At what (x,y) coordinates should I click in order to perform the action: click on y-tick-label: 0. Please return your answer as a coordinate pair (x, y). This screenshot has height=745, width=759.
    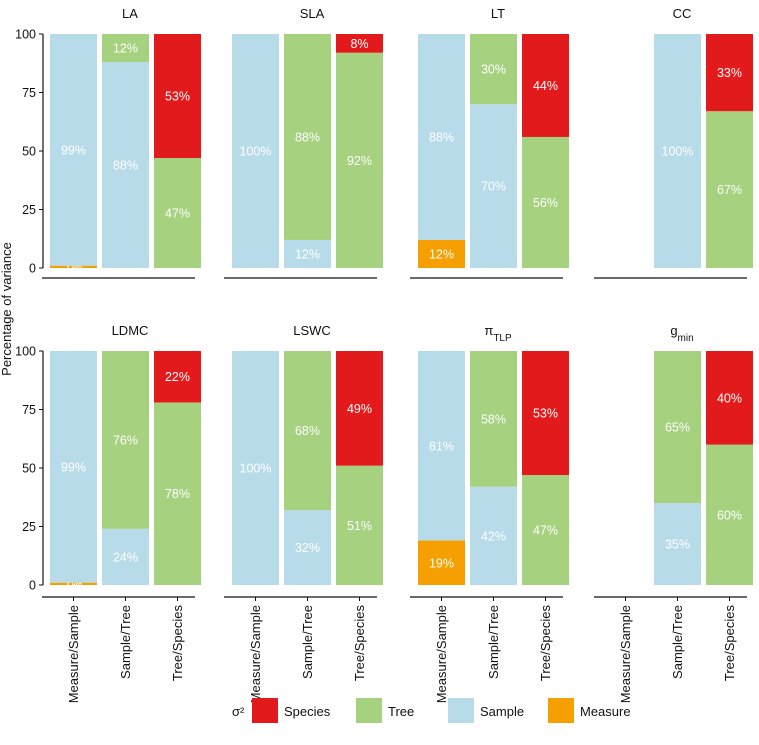
    Looking at the image, I should click on (32, 269).